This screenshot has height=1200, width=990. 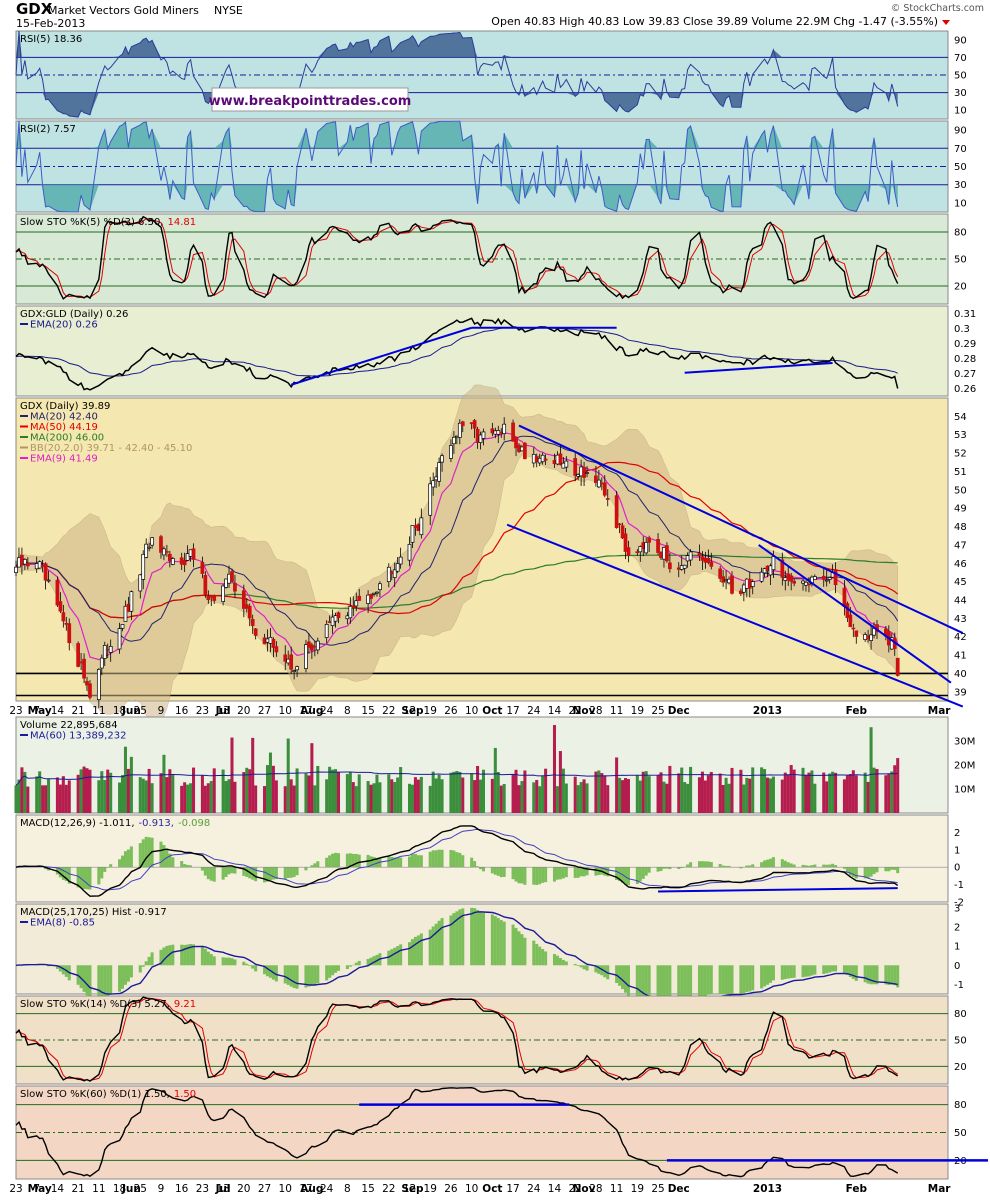 I want to click on date-label: Aug, so click(x=311, y=711).